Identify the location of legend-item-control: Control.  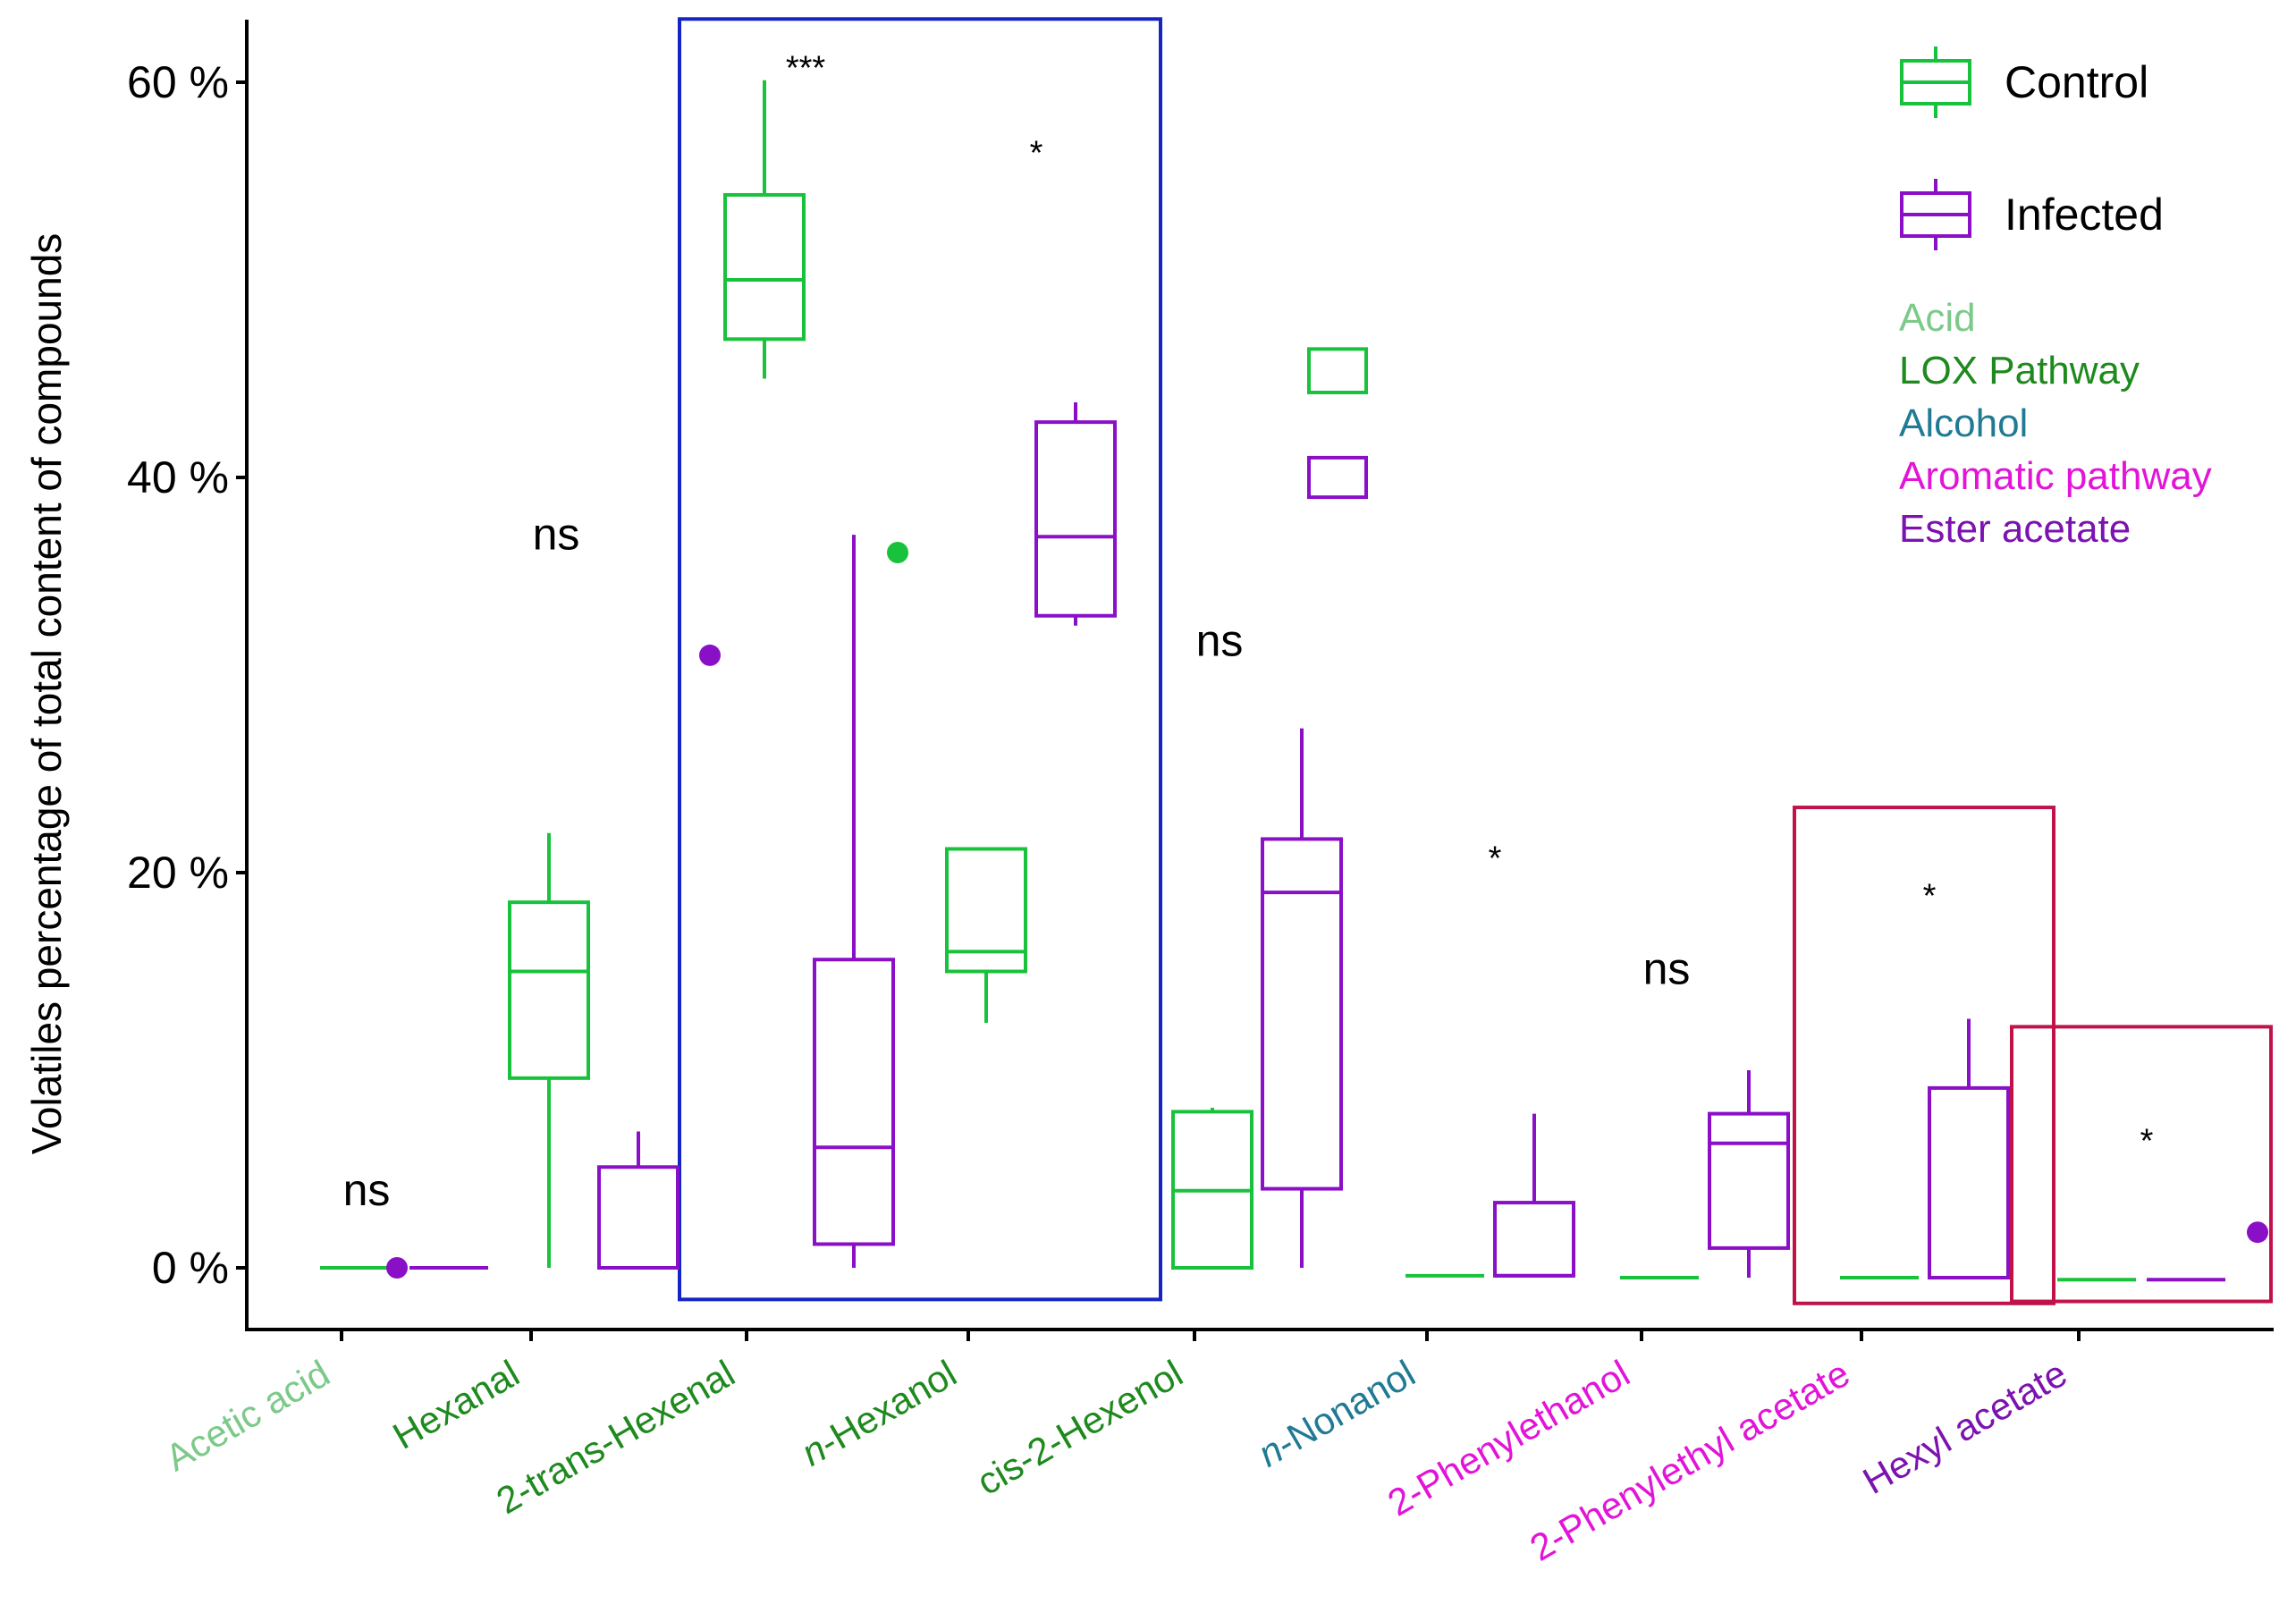
(2024, 82).